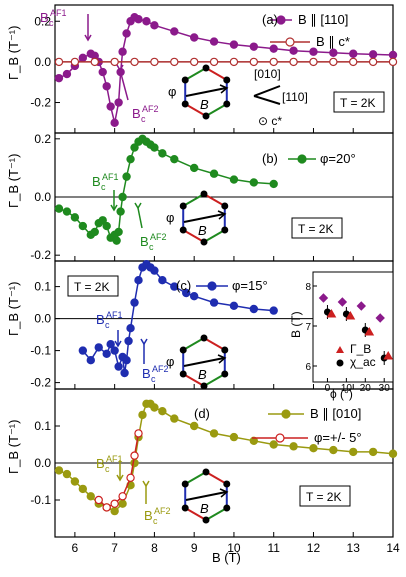  I want to click on x-tick-label: 10, so click(234, 548).